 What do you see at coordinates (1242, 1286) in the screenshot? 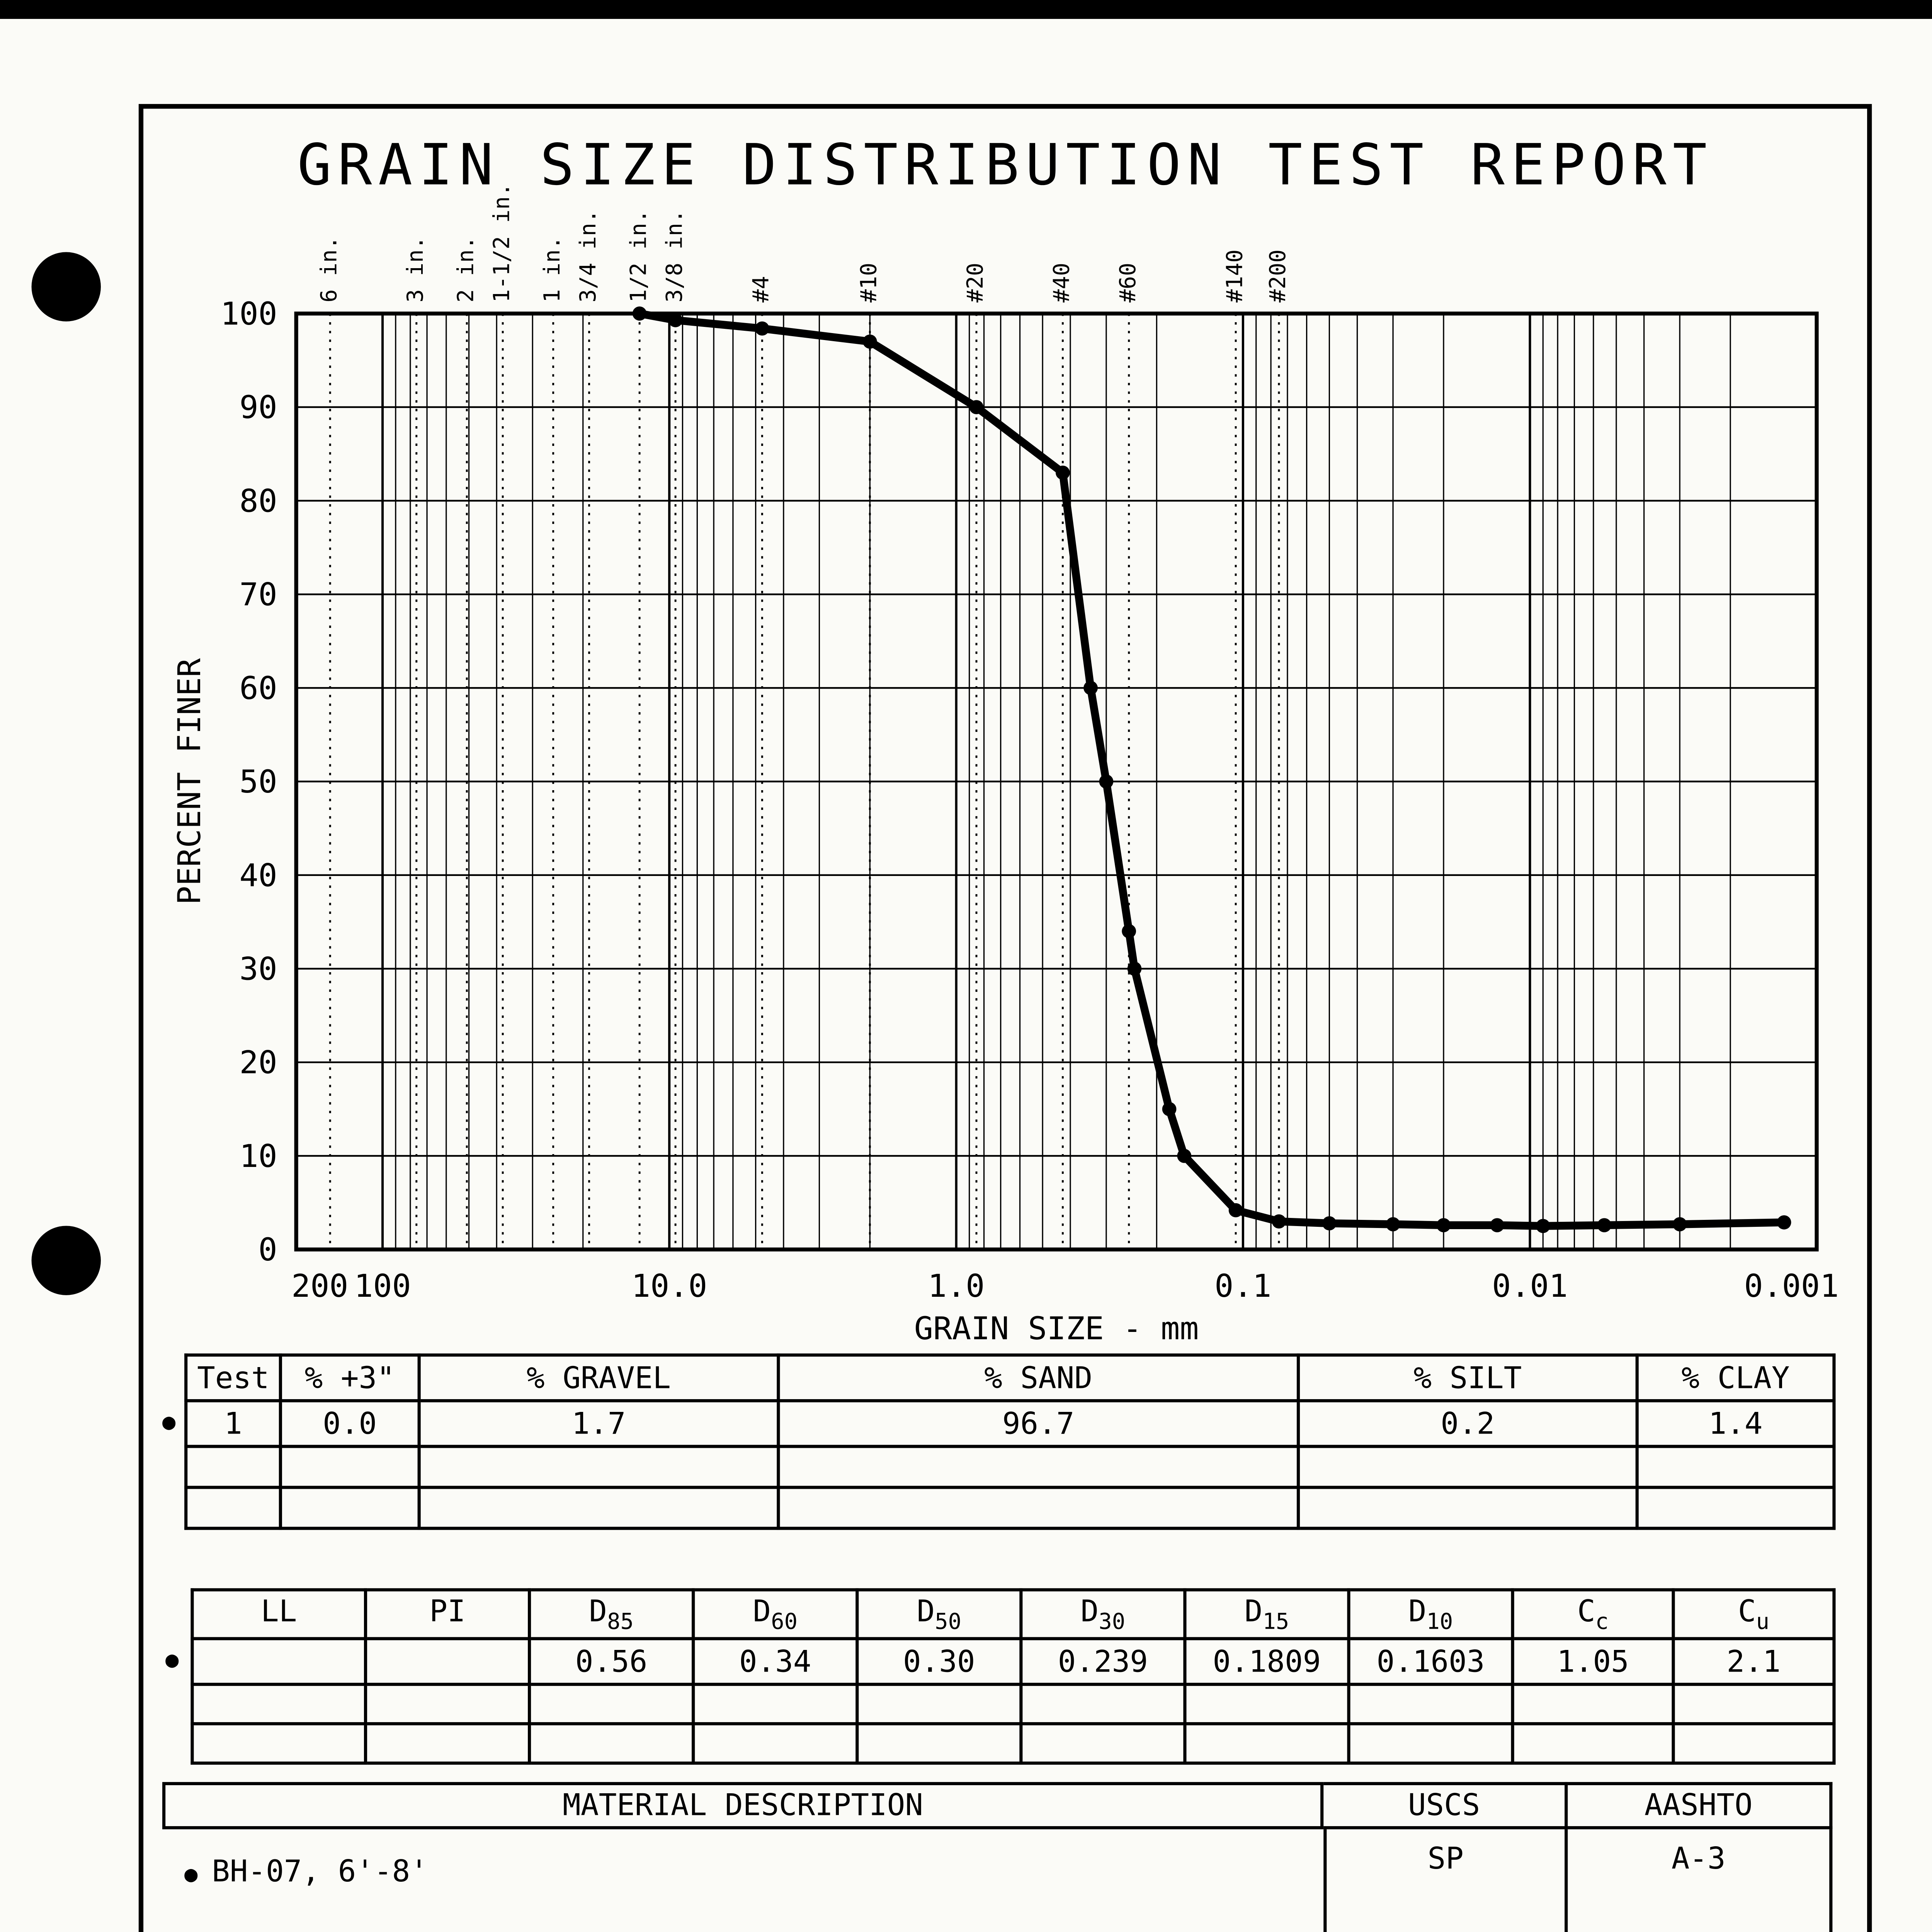
I see `x-tick-label: 0.1` at bounding box center [1242, 1286].